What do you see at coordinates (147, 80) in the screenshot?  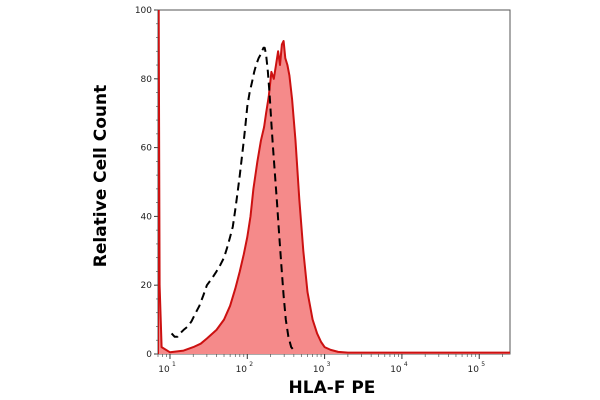 I see `y-tick-label: 80` at bounding box center [147, 80].